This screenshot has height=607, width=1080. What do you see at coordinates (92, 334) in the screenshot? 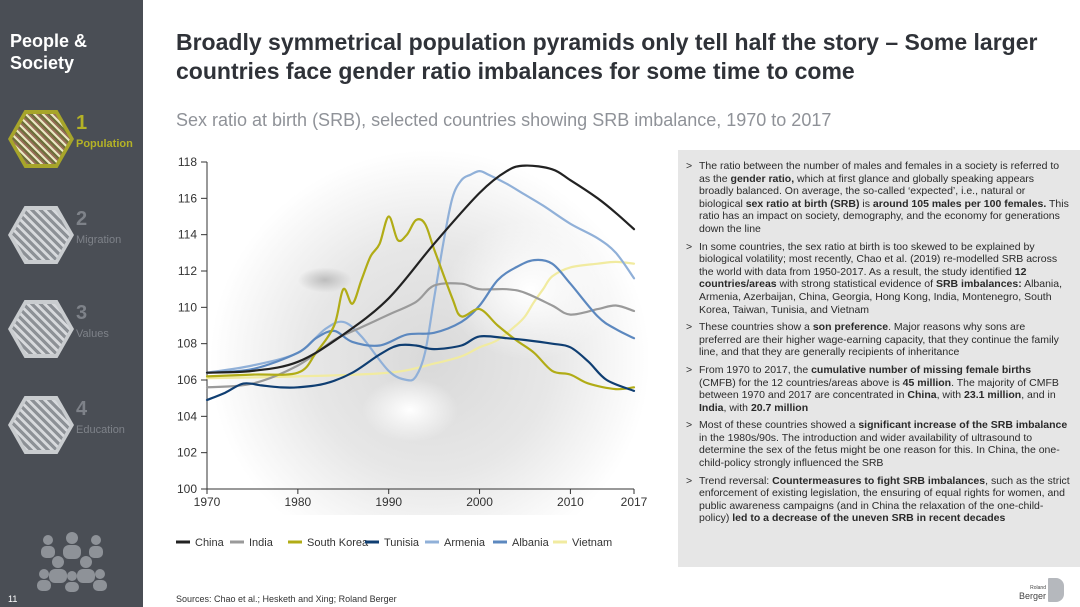
I see `sidebar-item-label: Values` at bounding box center [92, 334].